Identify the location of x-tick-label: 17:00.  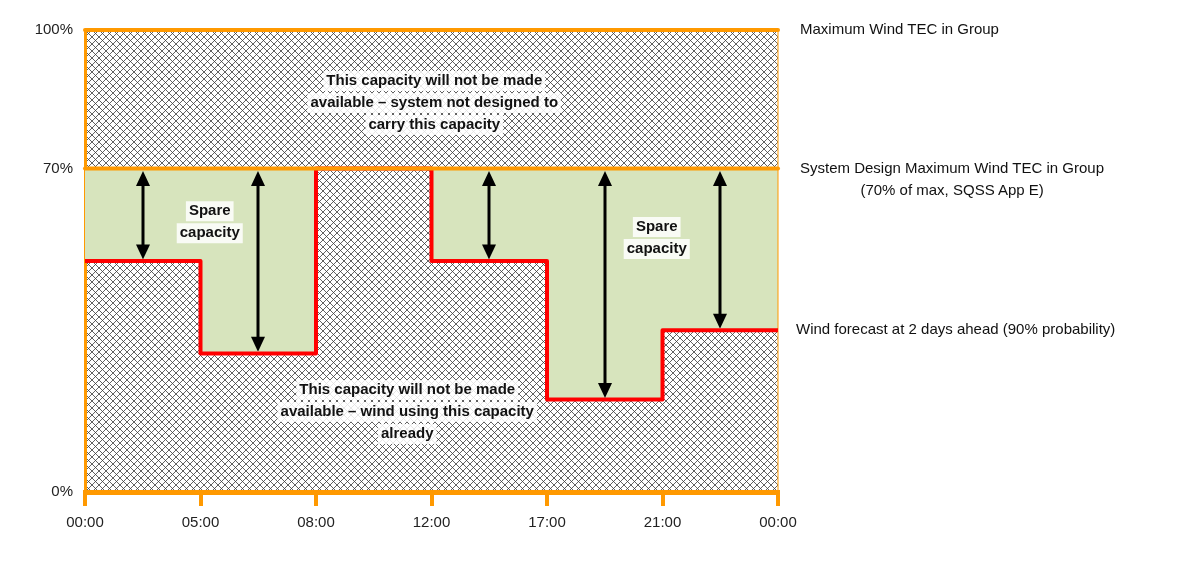
(547, 522).